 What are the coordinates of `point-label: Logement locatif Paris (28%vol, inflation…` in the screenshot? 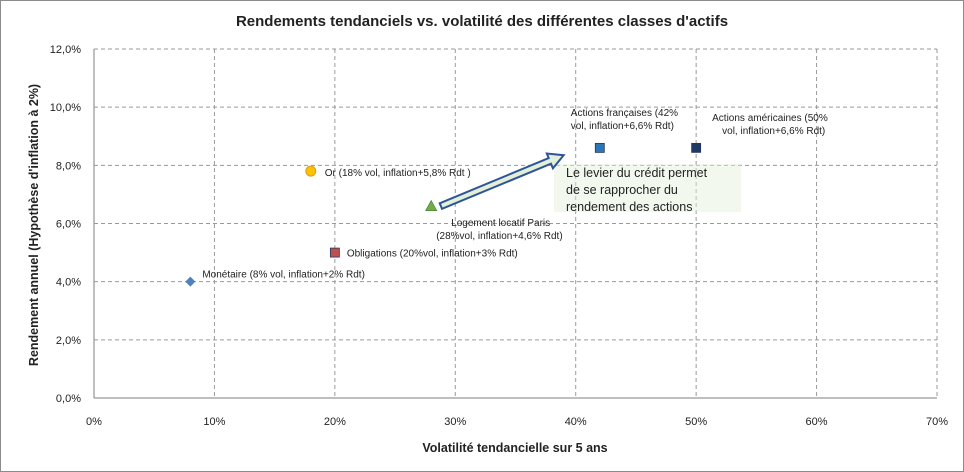 It's located at (499, 230).